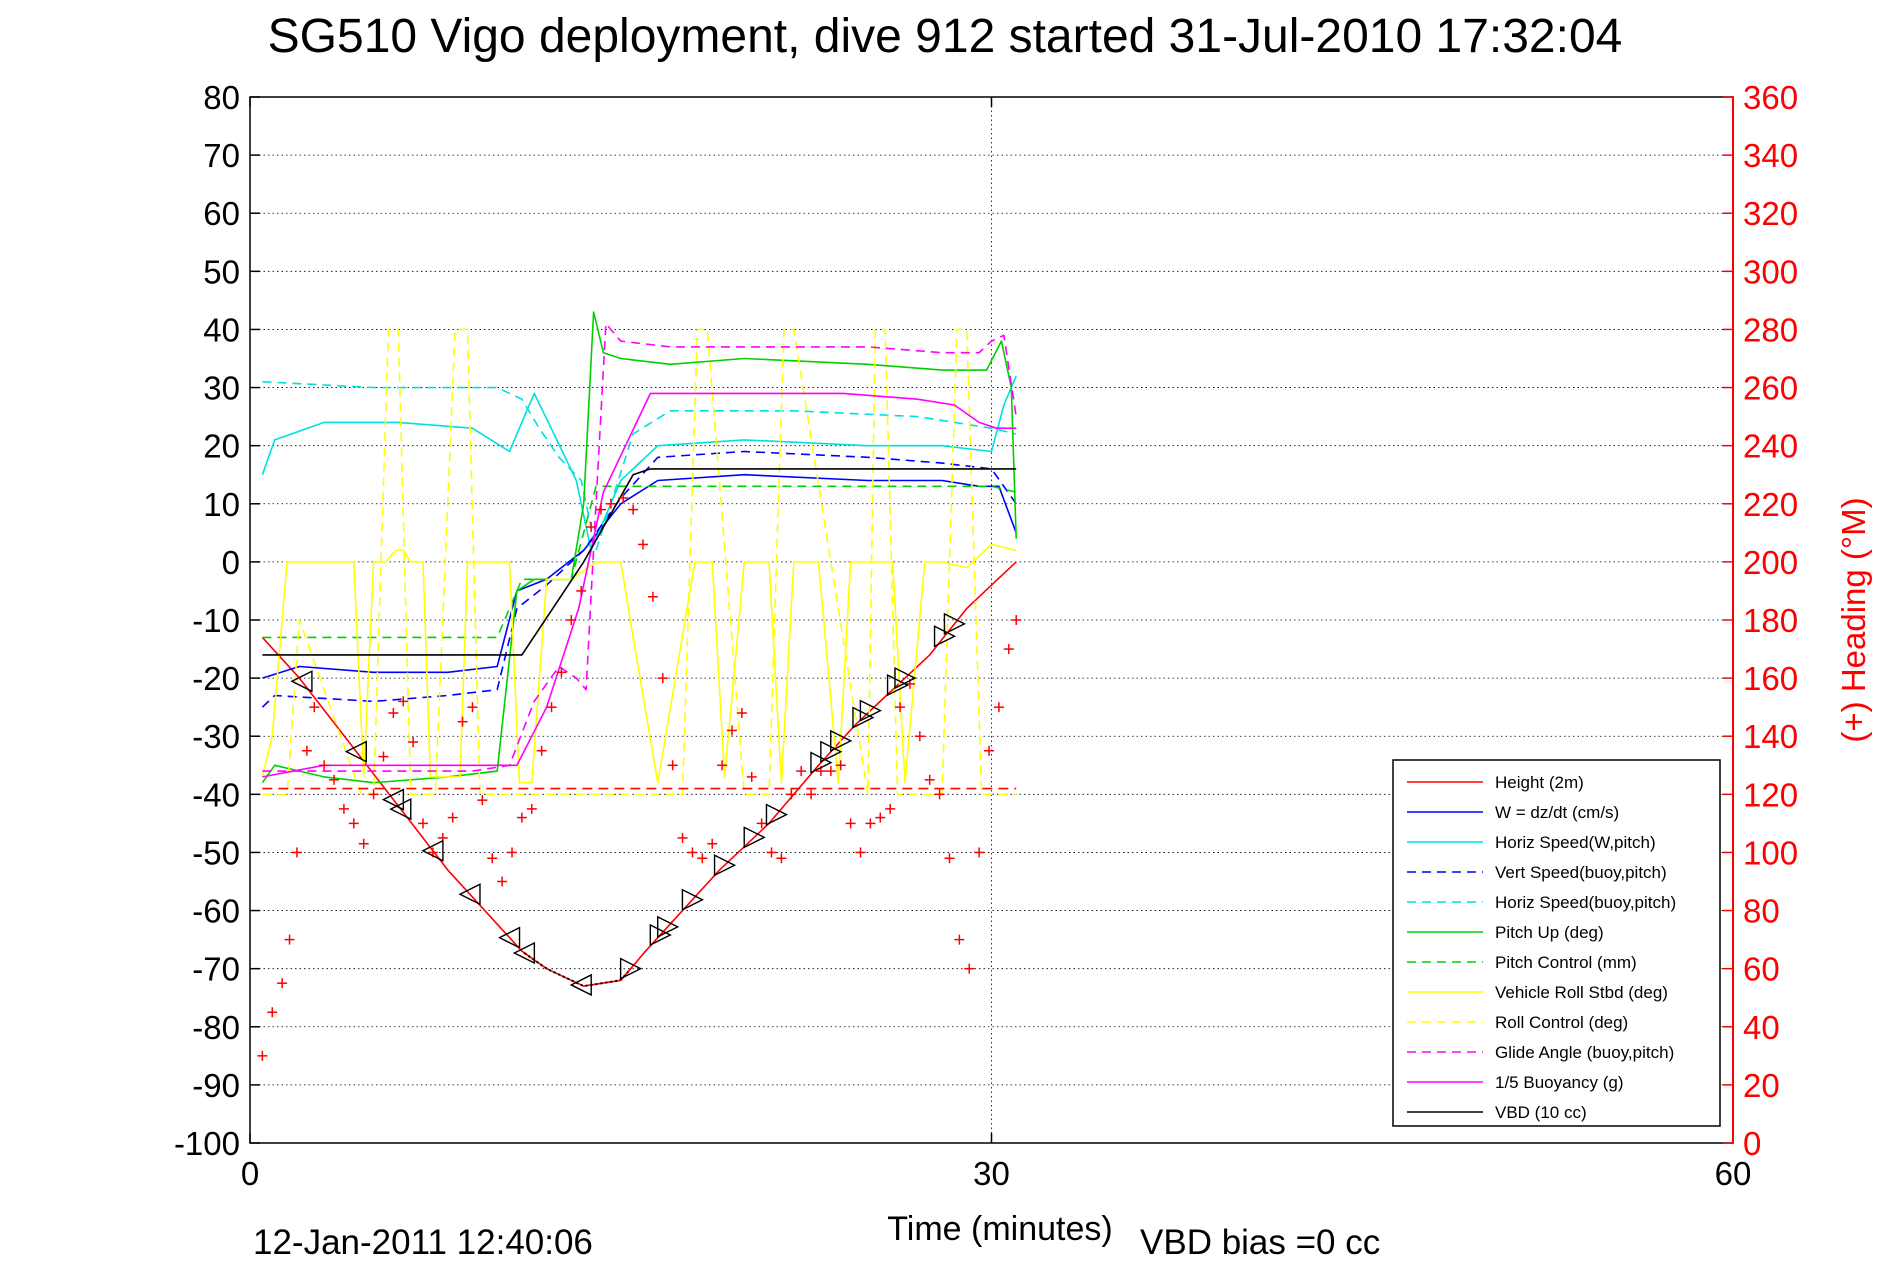 This screenshot has height=1262, width=1891. I want to click on legend-label: Glide Angle (buoy,pitch), so click(1584, 1052).